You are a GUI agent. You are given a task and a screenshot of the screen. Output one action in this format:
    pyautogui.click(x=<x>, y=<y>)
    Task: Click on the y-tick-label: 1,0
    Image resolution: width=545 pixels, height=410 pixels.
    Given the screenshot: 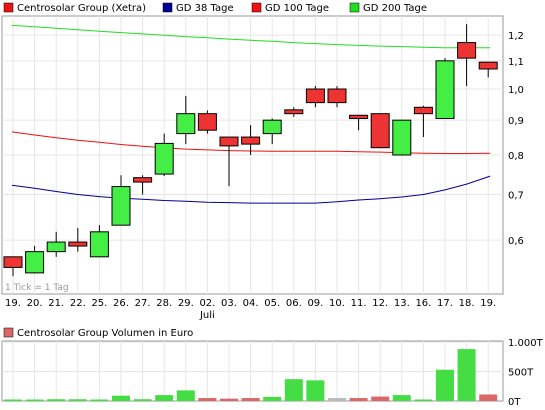 What is the action you would take?
    pyautogui.click(x=516, y=90)
    